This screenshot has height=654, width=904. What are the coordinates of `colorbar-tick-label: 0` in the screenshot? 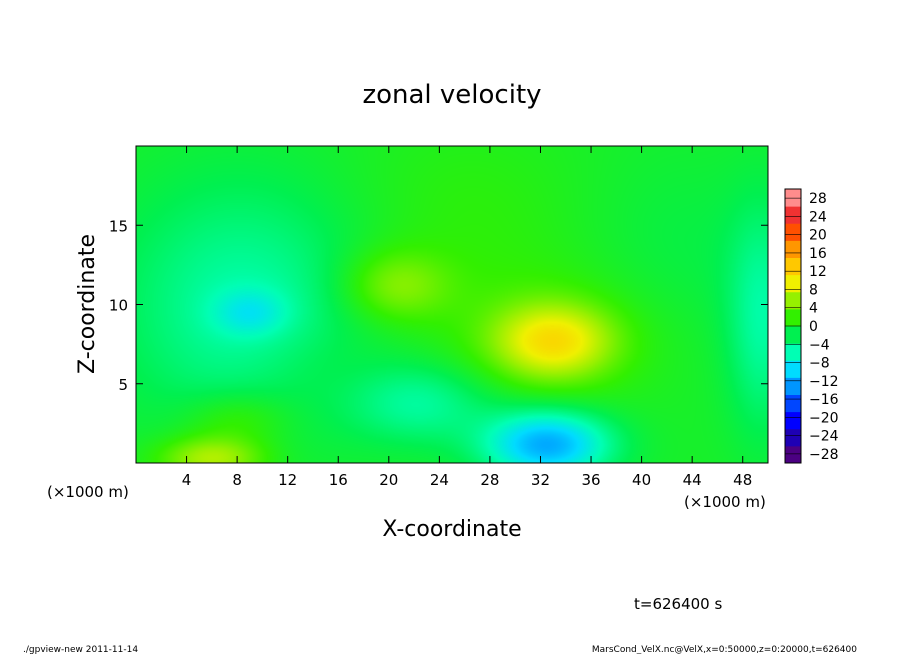 It's located at (813, 327).